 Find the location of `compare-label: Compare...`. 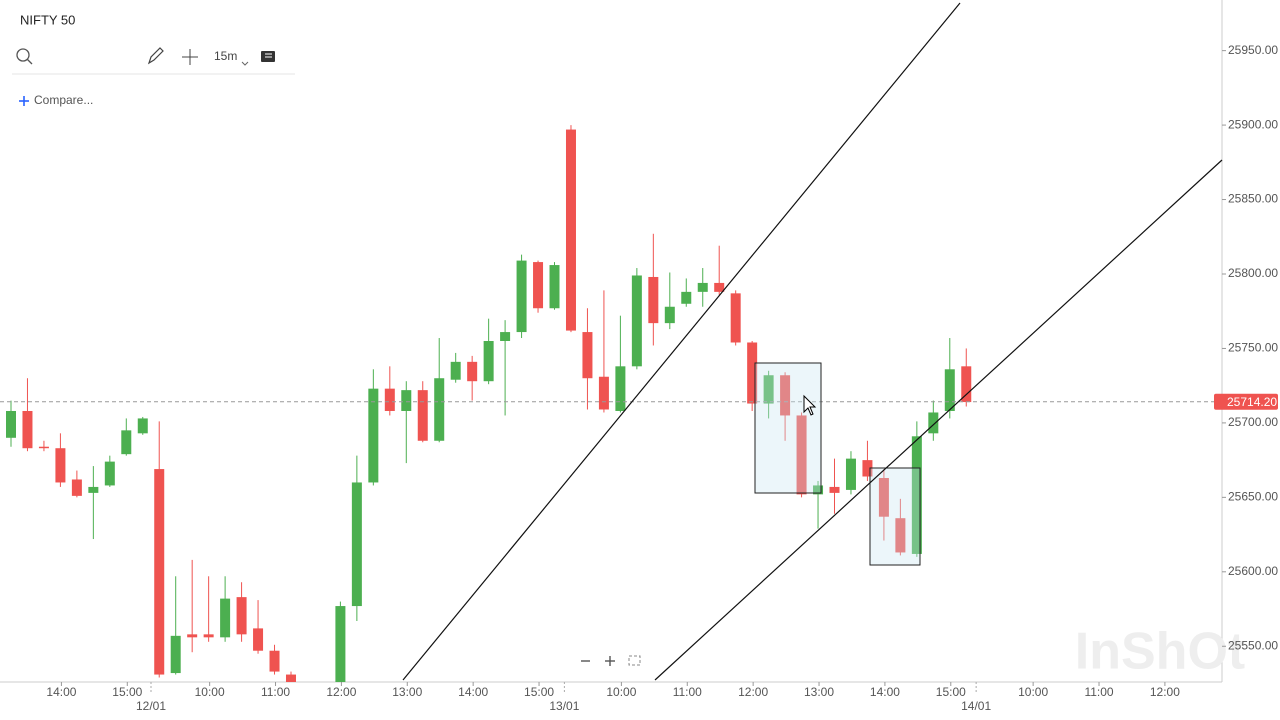

compare-label: Compare... is located at coordinates (63, 100).